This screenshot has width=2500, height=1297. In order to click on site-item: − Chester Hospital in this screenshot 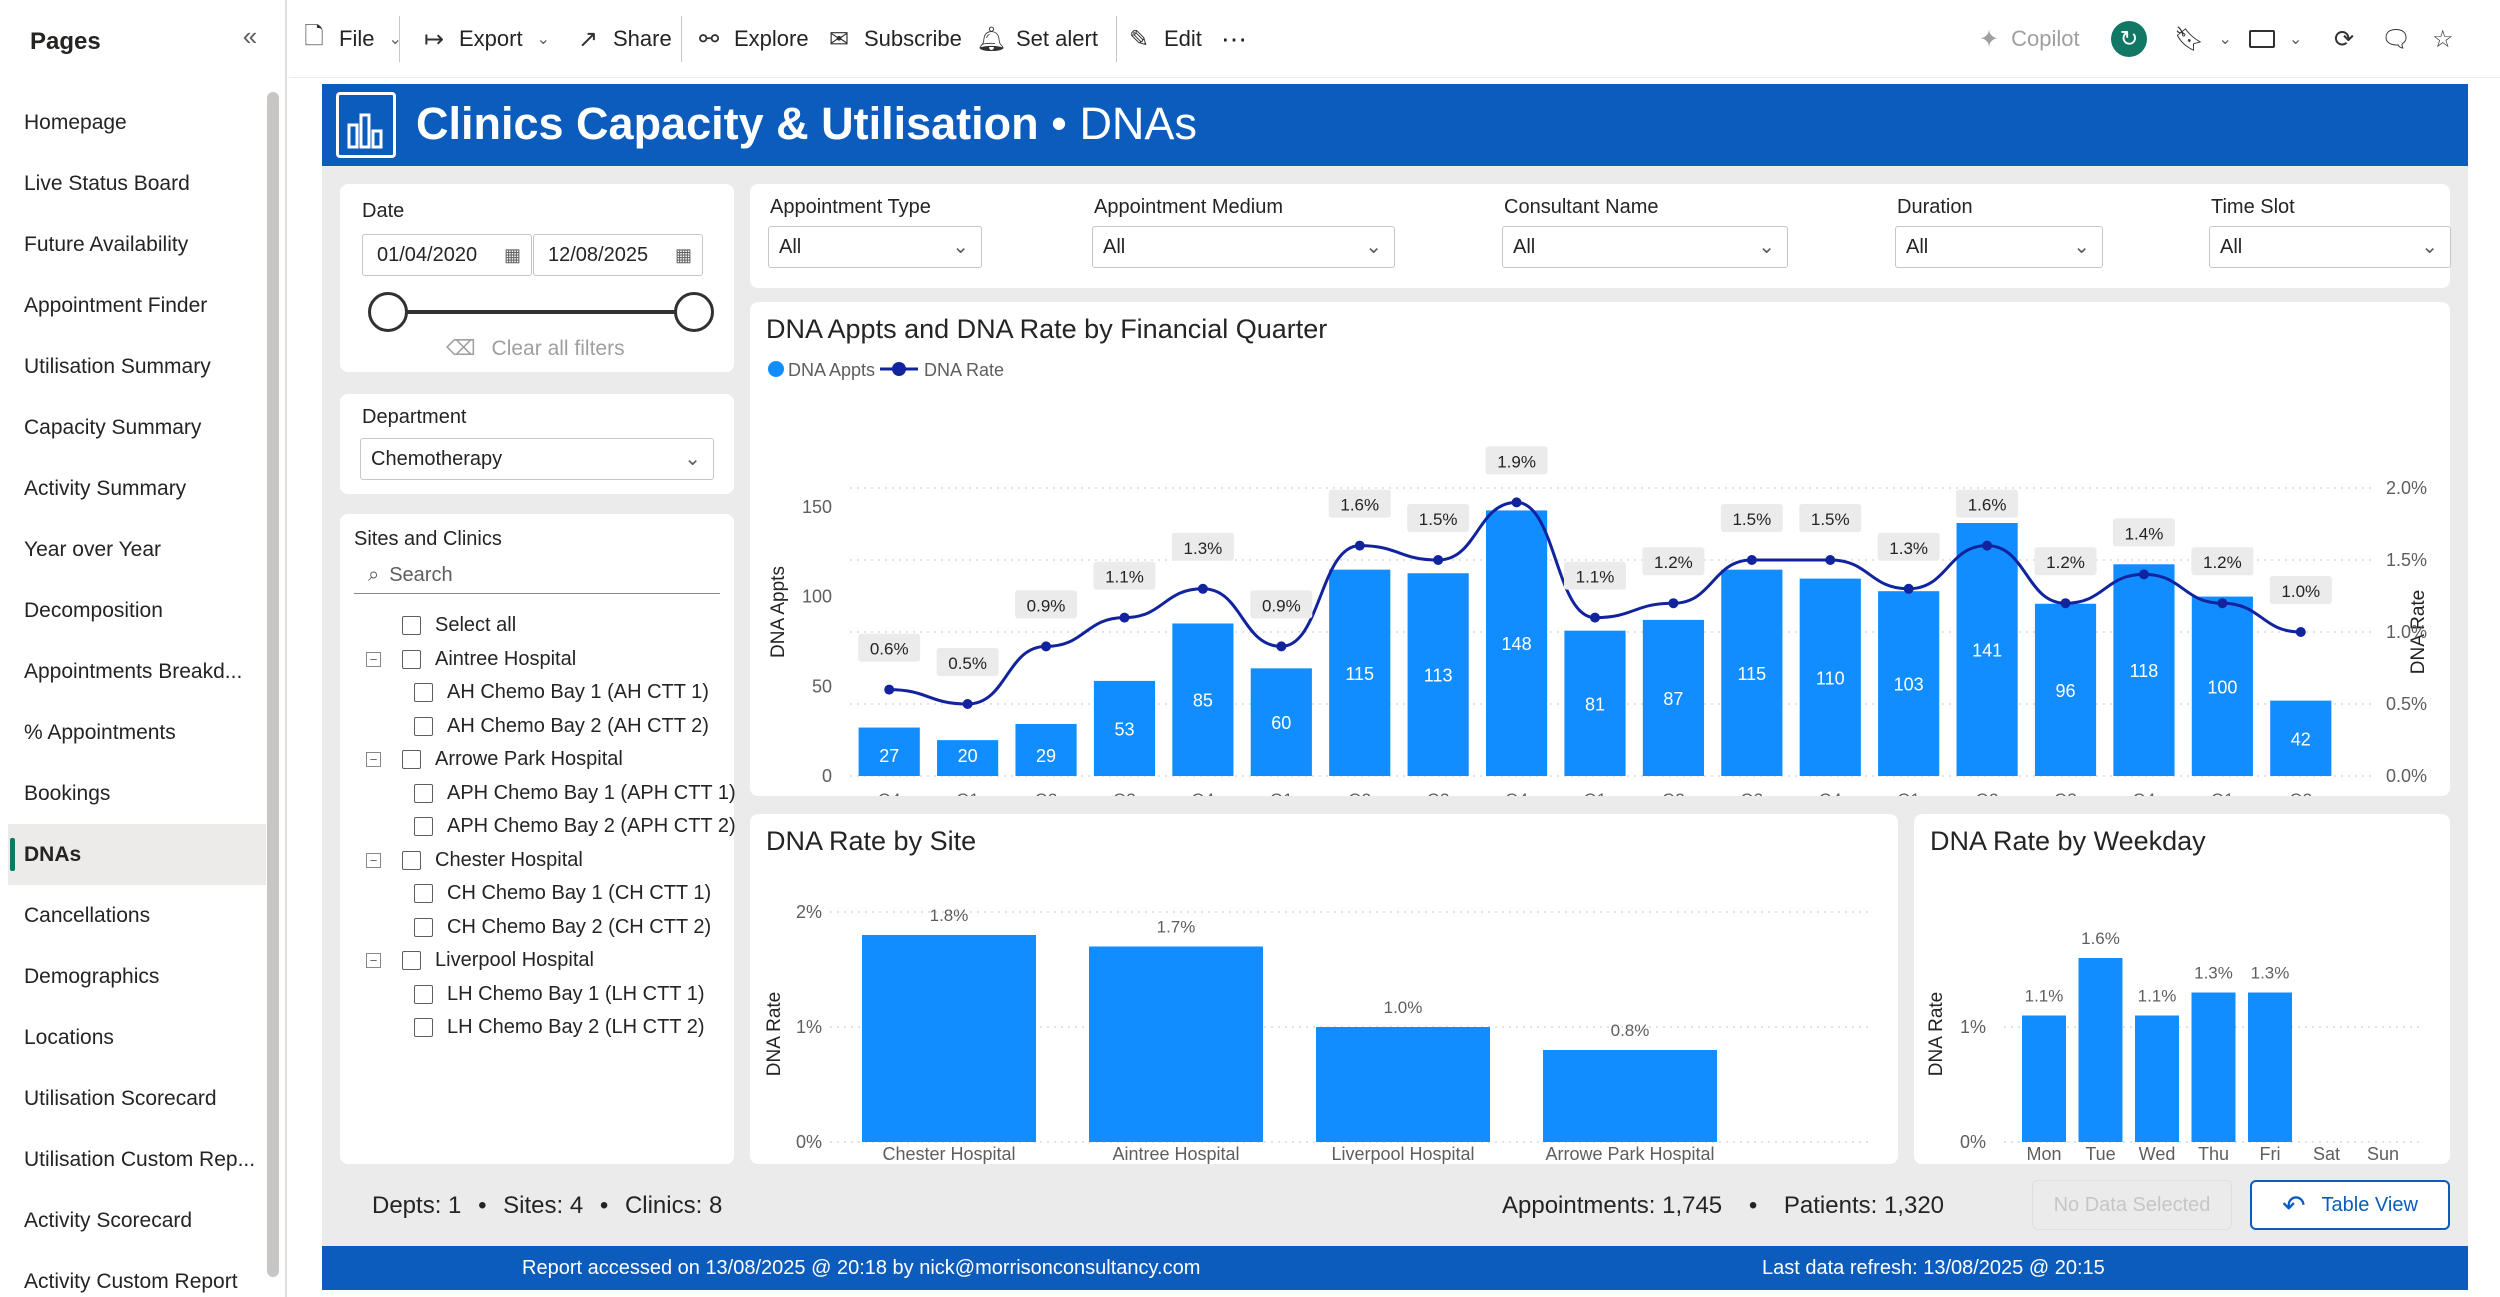, I will do `click(474, 860)`.